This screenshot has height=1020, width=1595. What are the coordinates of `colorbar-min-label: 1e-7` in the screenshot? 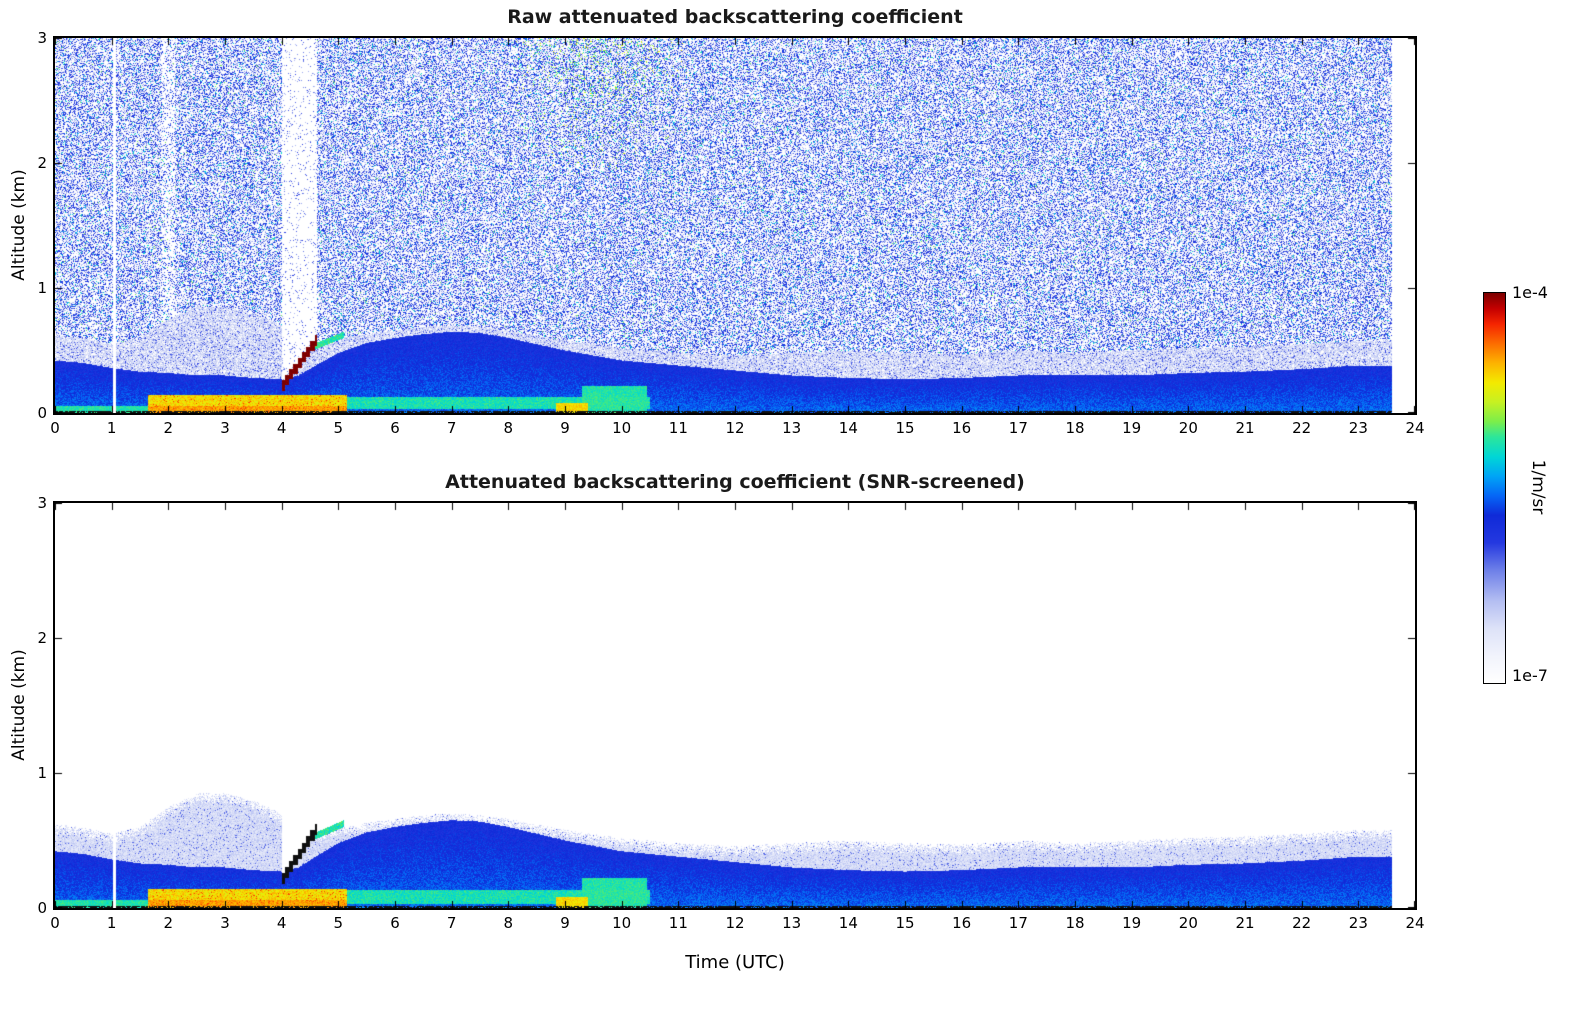 It's located at (1530, 675).